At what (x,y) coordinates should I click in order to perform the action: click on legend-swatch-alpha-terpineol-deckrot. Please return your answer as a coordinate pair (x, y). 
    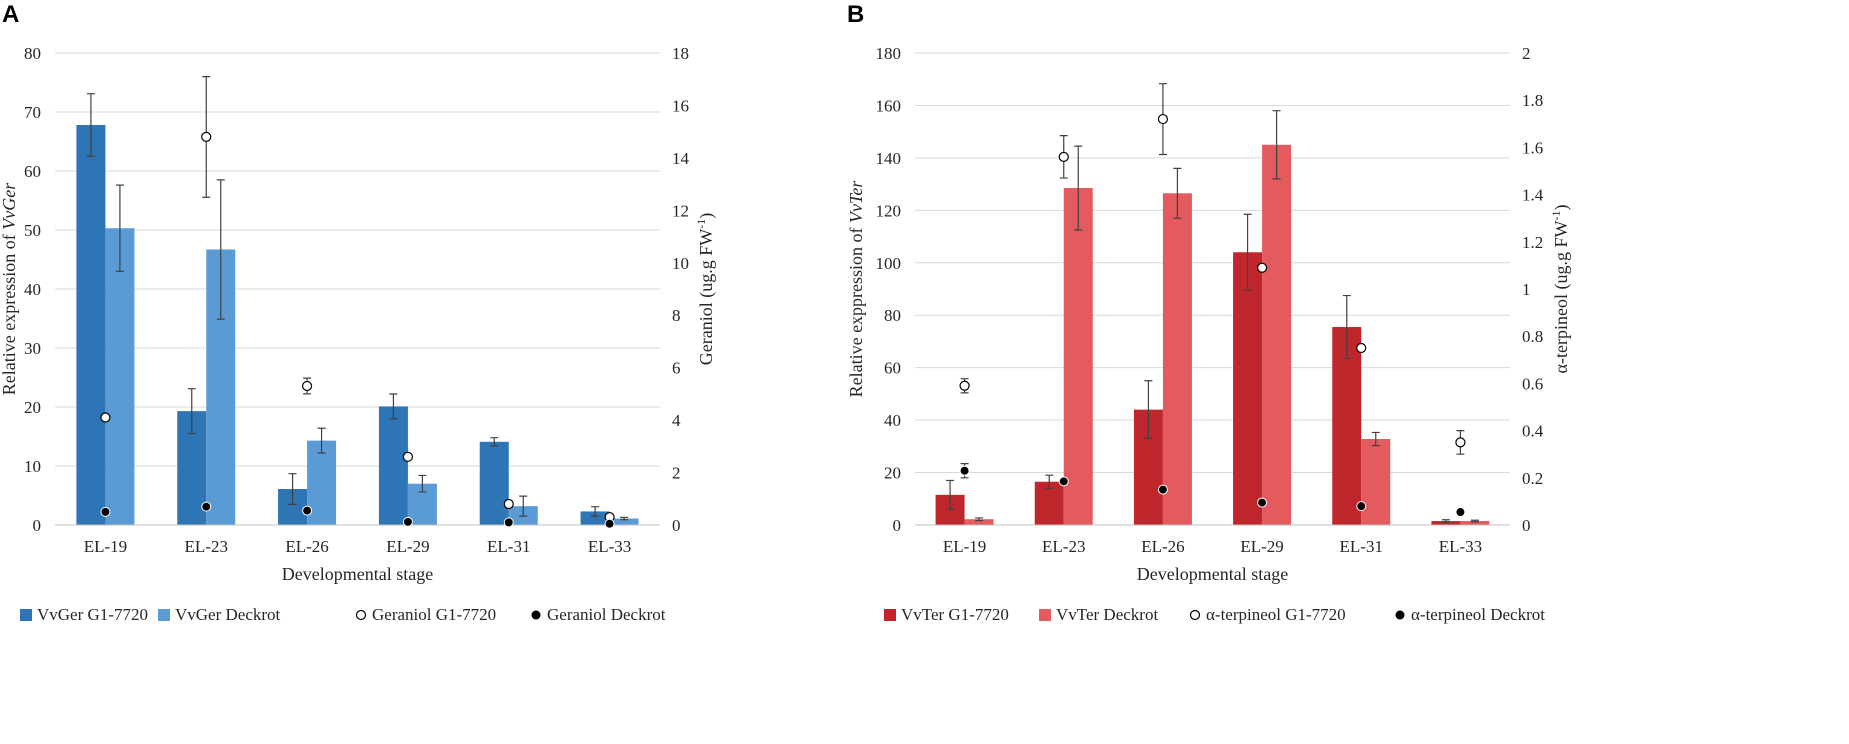
    Looking at the image, I should click on (1400, 615).